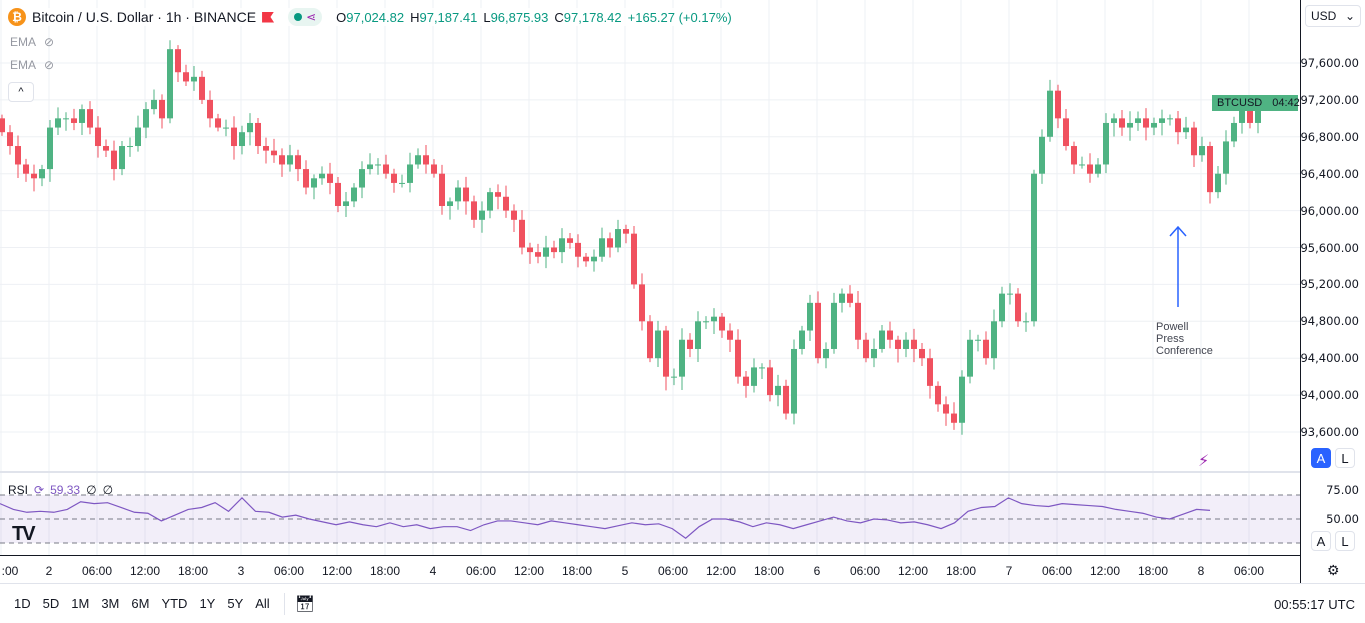  I want to click on range-button-ytd: YTD, so click(174, 603).